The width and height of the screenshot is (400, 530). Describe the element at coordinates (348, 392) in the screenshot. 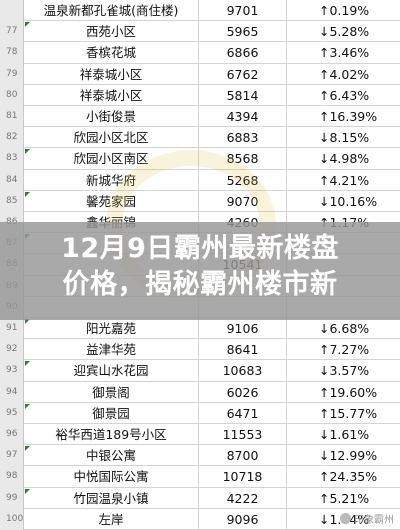

I see `change-cell: ↑19.60%` at that location.